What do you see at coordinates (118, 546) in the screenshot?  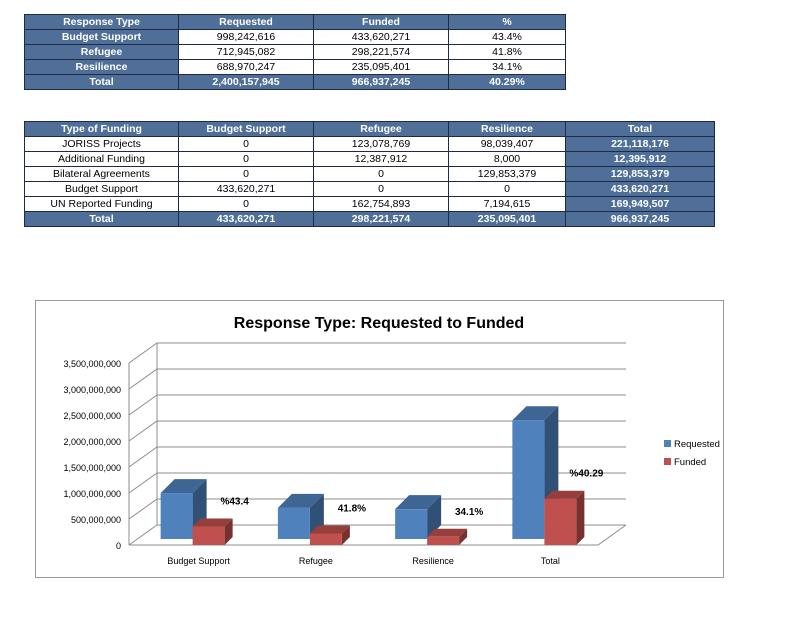 I see `y-tick-label: 0` at bounding box center [118, 546].